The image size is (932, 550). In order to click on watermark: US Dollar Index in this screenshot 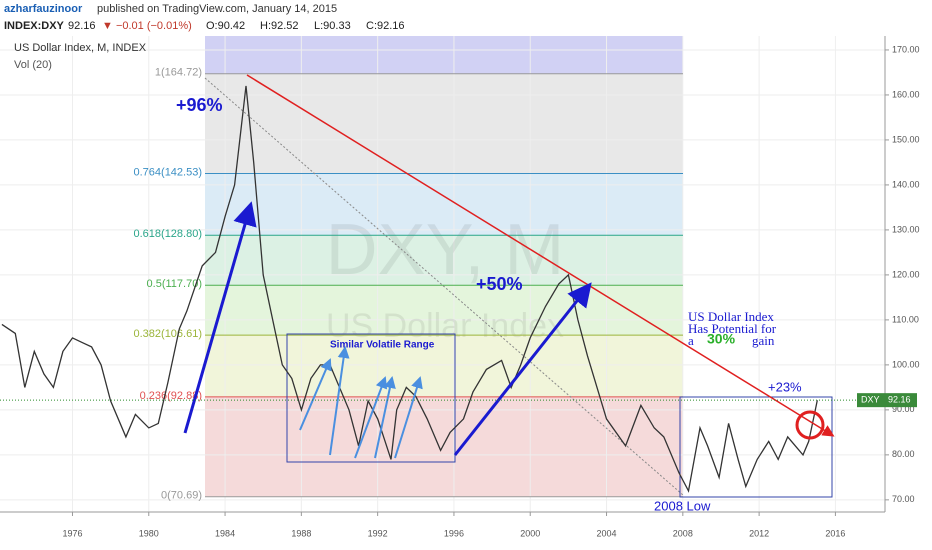, I will do `click(445, 326)`.